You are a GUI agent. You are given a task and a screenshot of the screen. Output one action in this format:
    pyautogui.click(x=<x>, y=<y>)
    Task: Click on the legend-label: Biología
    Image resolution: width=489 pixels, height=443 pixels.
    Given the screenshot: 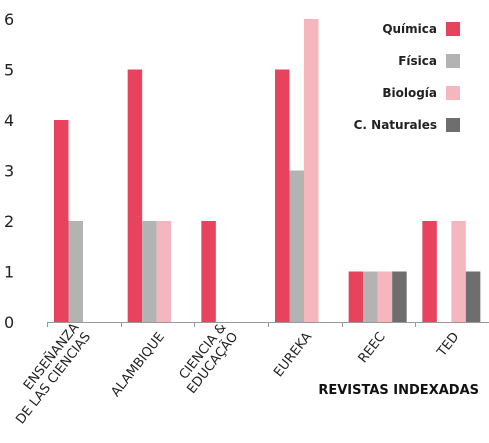 What is the action you would take?
    pyautogui.click(x=409, y=93)
    